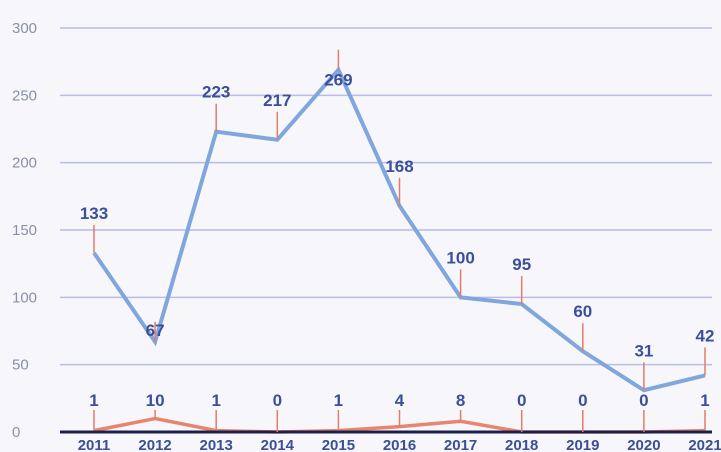 Image resolution: width=721 pixels, height=452 pixels. What do you see at coordinates (521, 264) in the screenshot?
I see `data-label-series-1: 95` at bounding box center [521, 264].